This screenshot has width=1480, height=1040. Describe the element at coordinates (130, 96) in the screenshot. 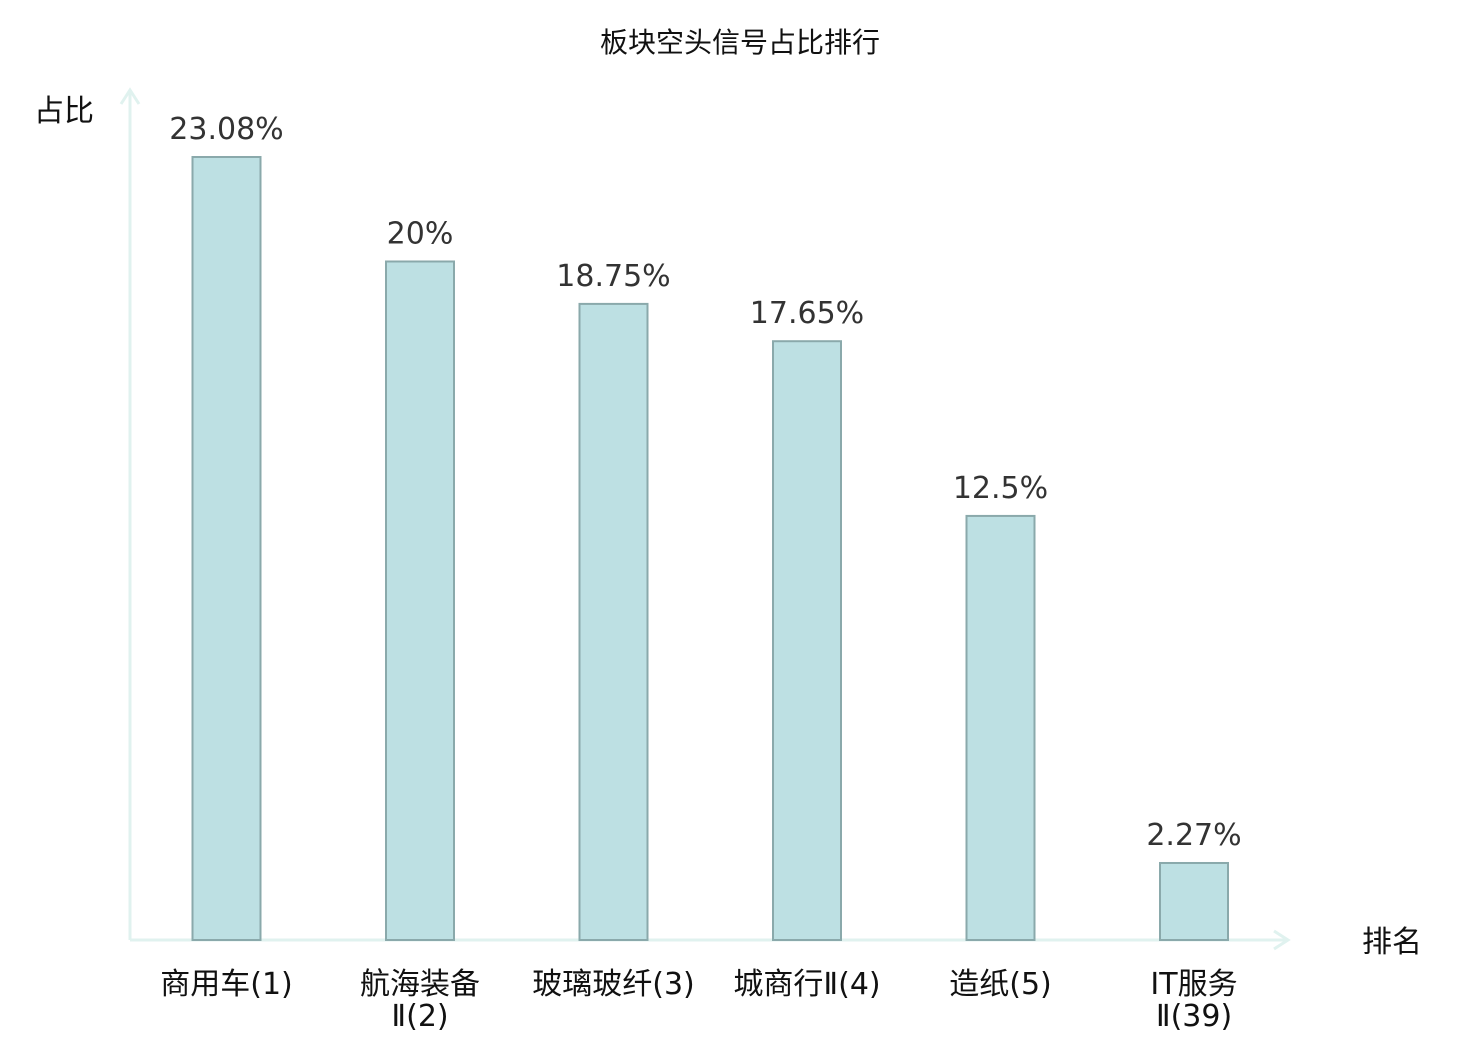

I see `y-axis-arrow-icon` at that location.